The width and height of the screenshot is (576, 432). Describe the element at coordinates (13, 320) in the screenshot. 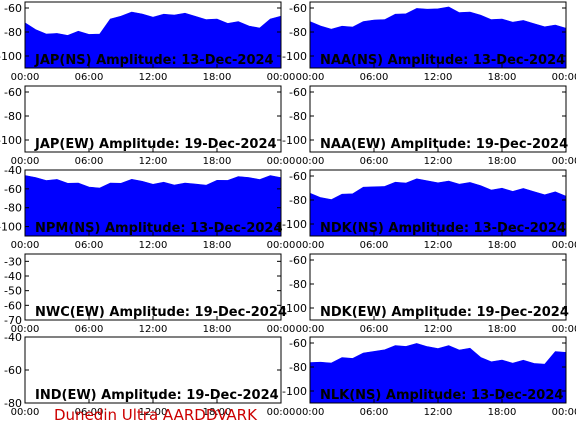

I see `y-tick-label: -70` at that location.